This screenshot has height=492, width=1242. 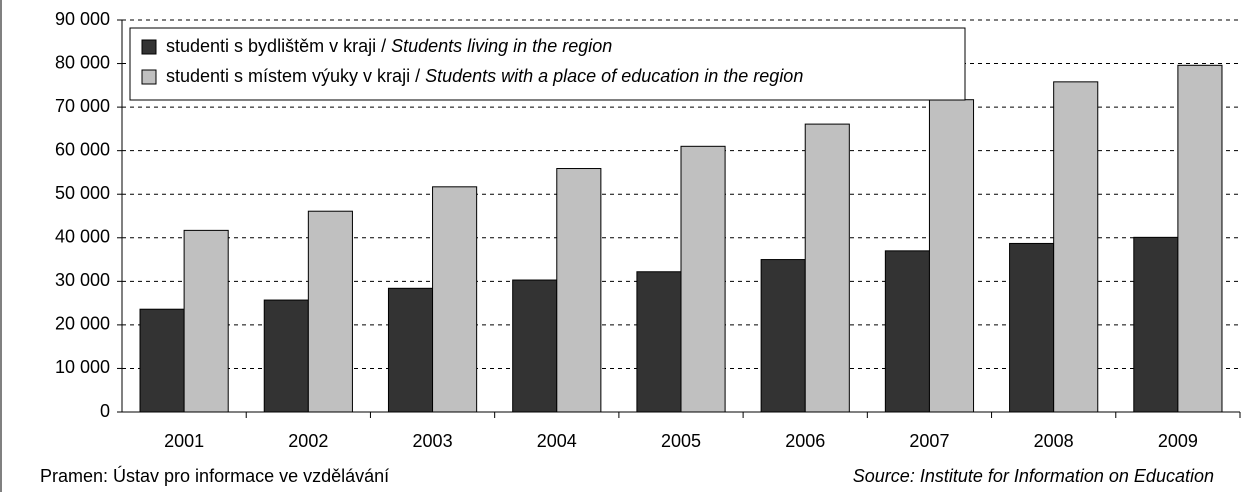 What do you see at coordinates (681, 441) in the screenshot?
I see `x-tick-label: 2005` at bounding box center [681, 441].